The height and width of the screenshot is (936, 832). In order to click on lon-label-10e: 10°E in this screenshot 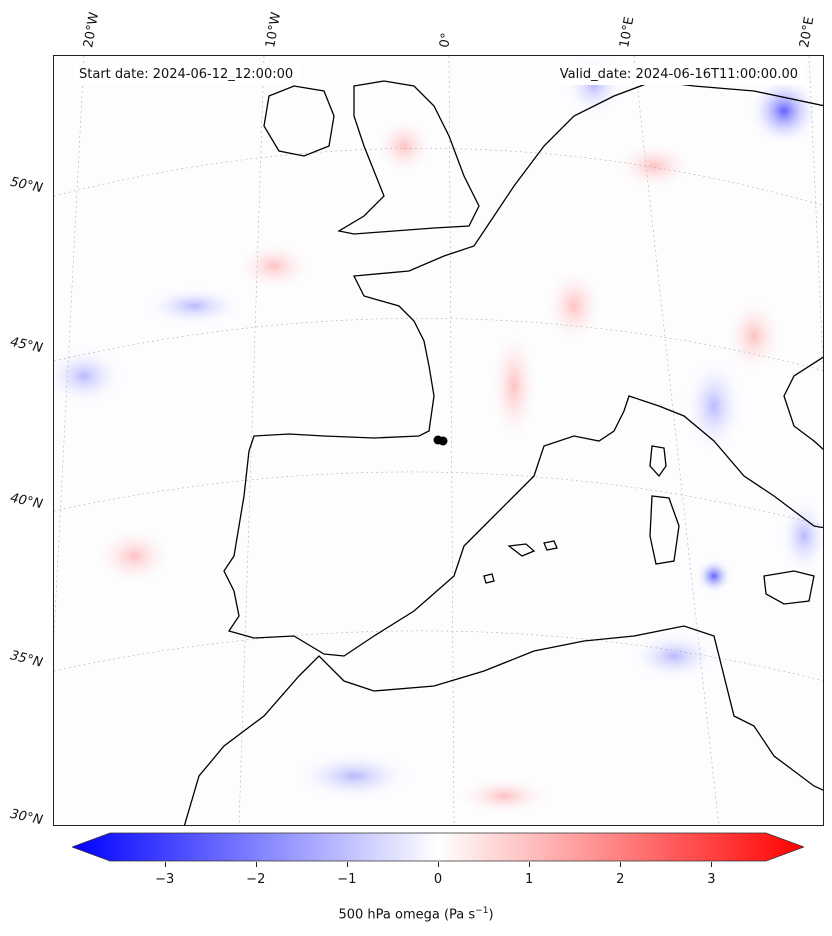, I will do `click(627, 32)`.